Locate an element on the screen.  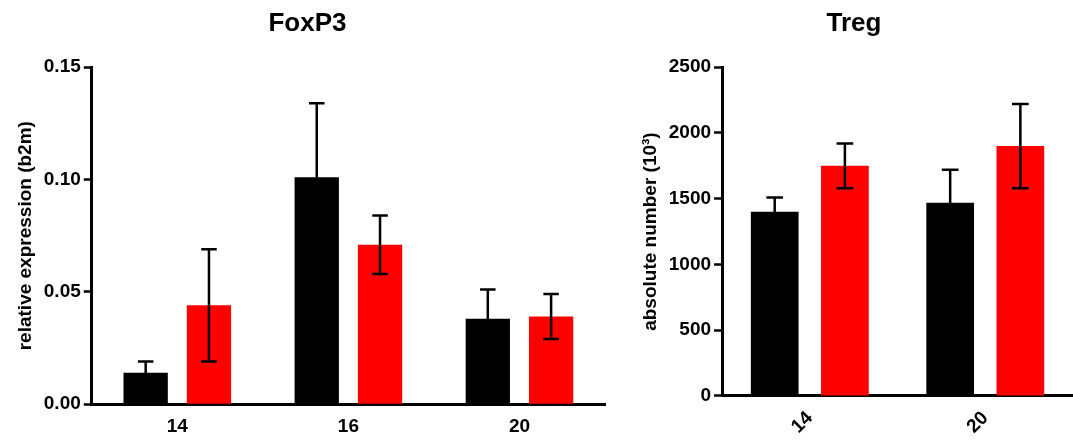
y-axis-title: absolute number (10³) is located at coordinates (649, 231).